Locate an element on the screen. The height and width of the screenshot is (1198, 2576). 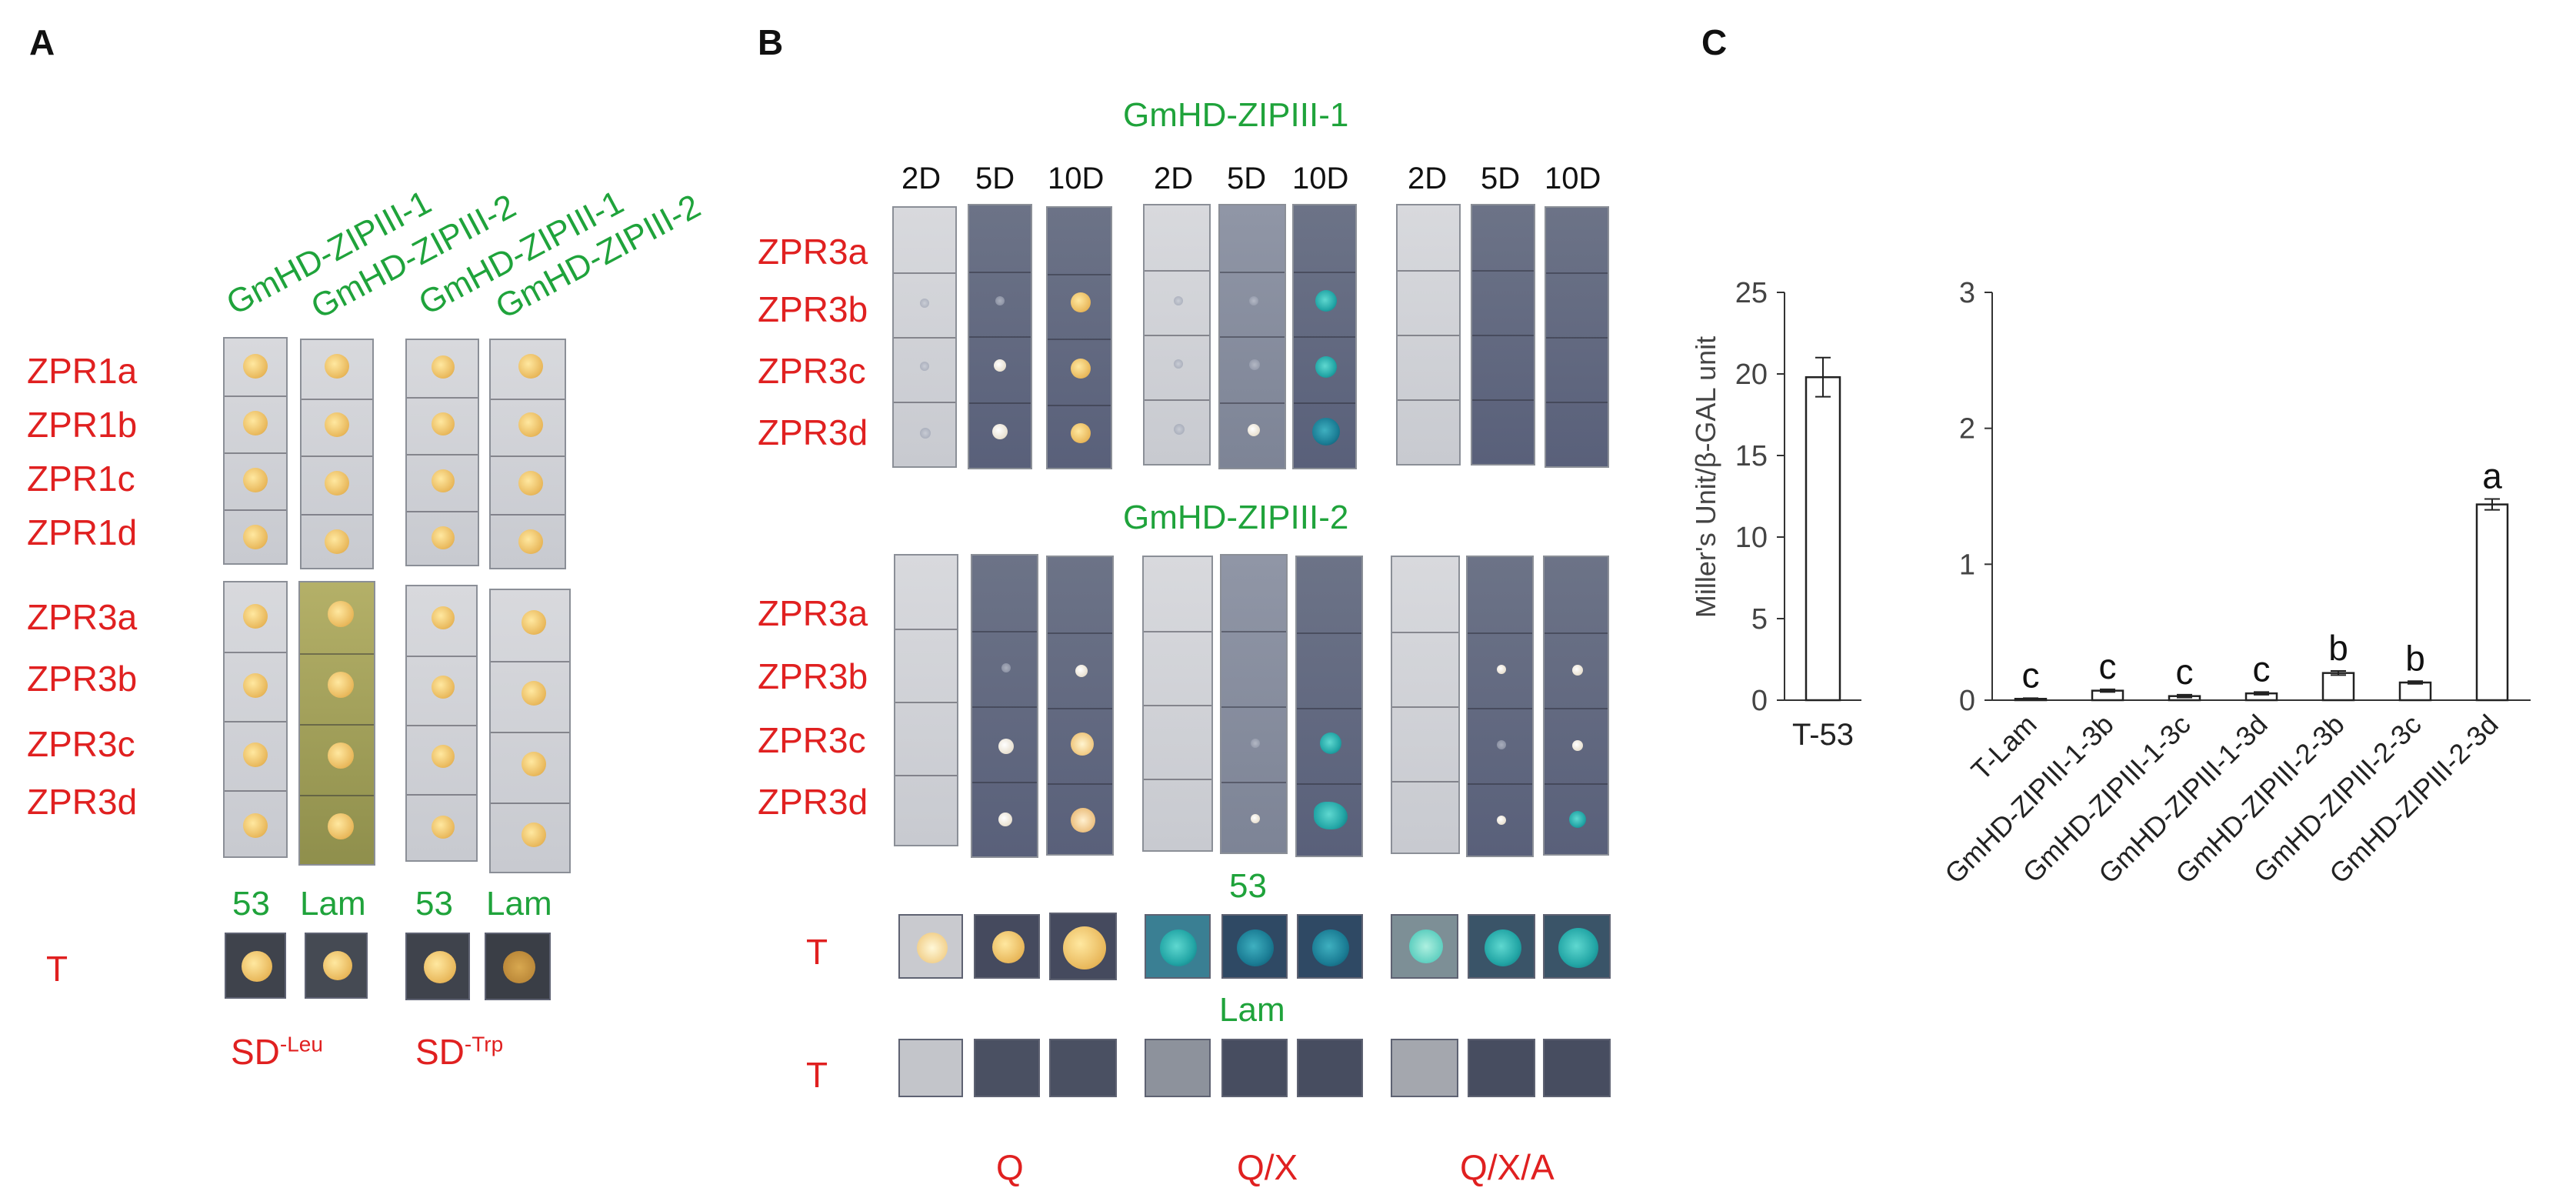
panel-b-label: B is located at coordinates (771, 42).